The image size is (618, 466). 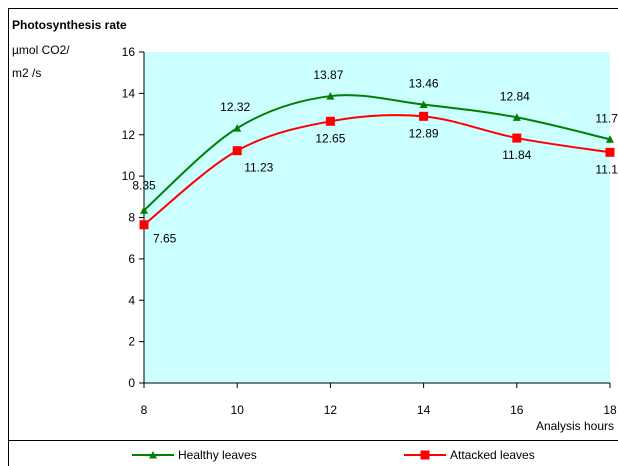 I want to click on y-axis-label-line2: m2 /s, so click(x=26, y=73).